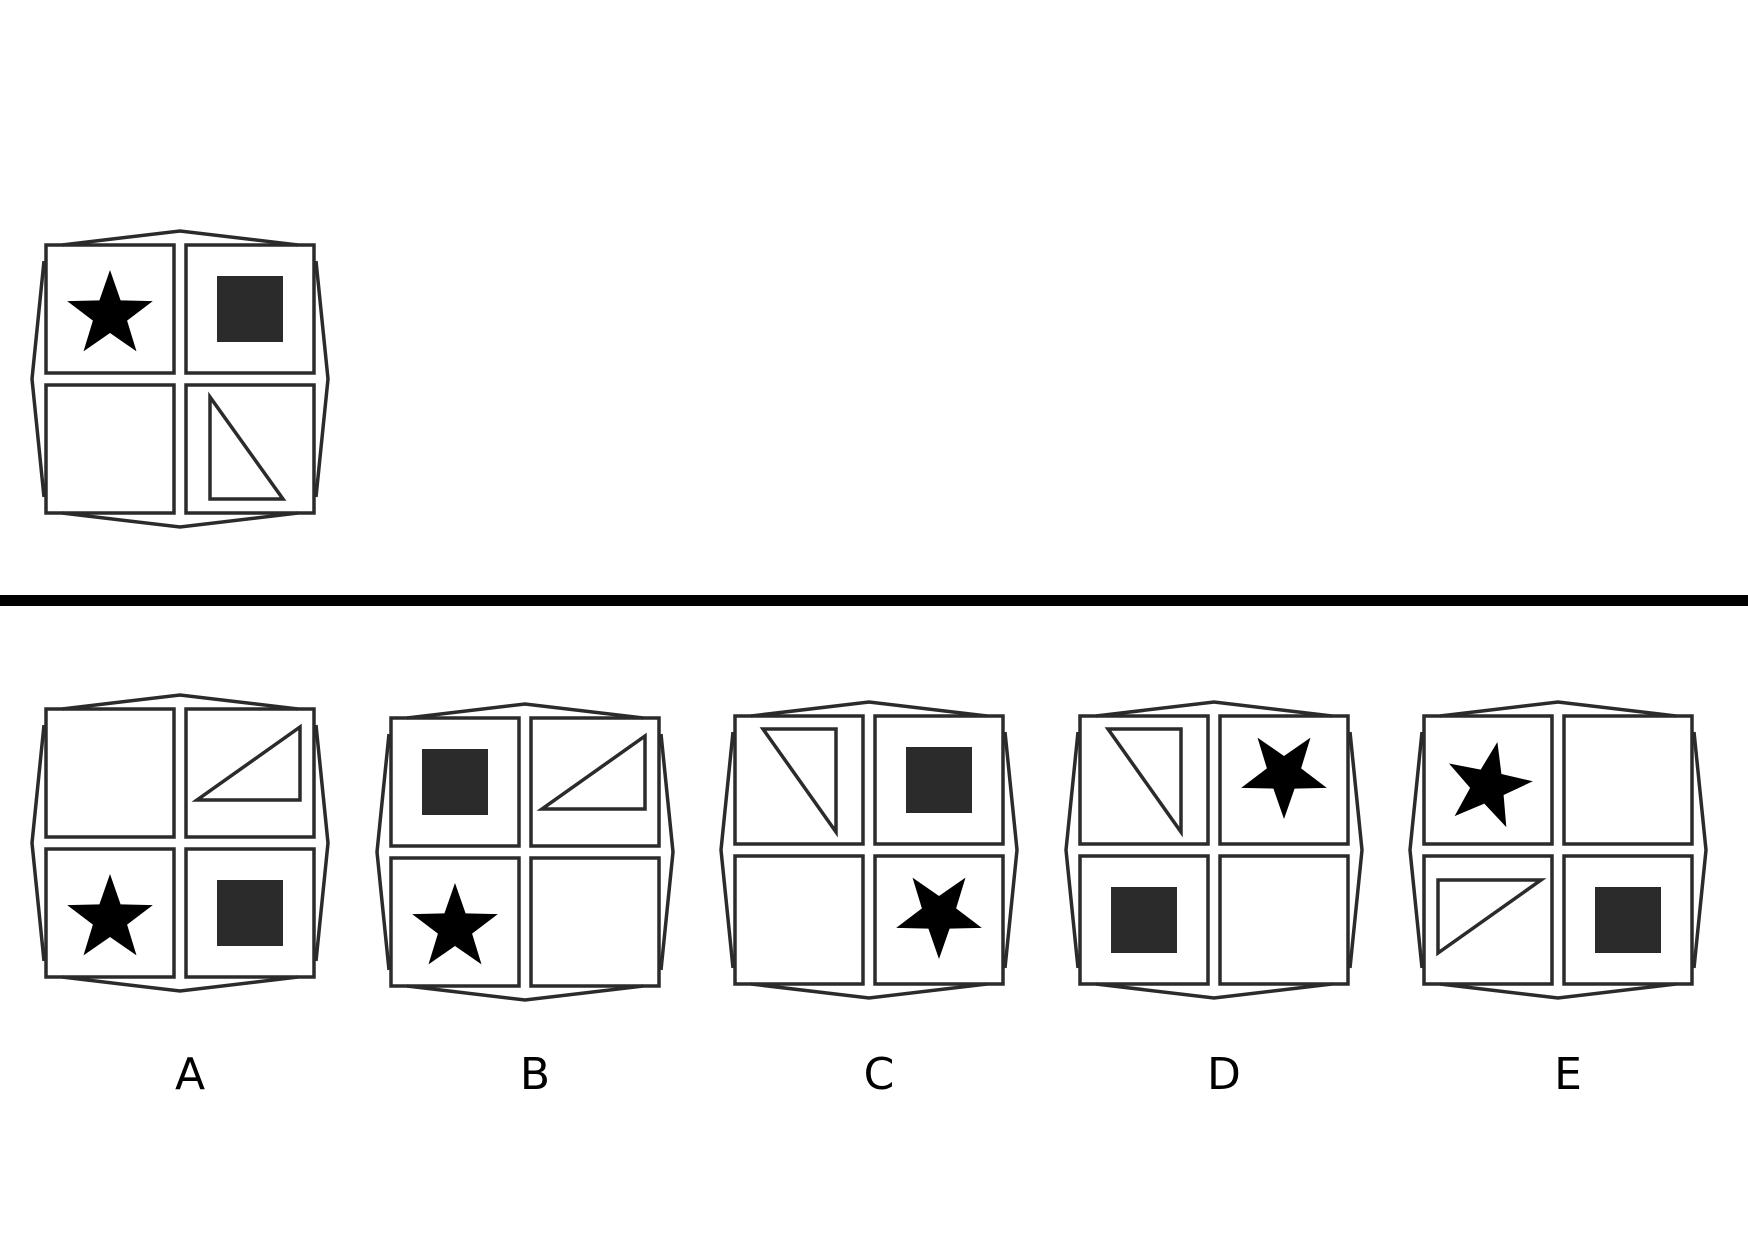 The image size is (1748, 1240). What do you see at coordinates (180, 702) in the screenshot?
I see `option-a-top-bracket` at bounding box center [180, 702].